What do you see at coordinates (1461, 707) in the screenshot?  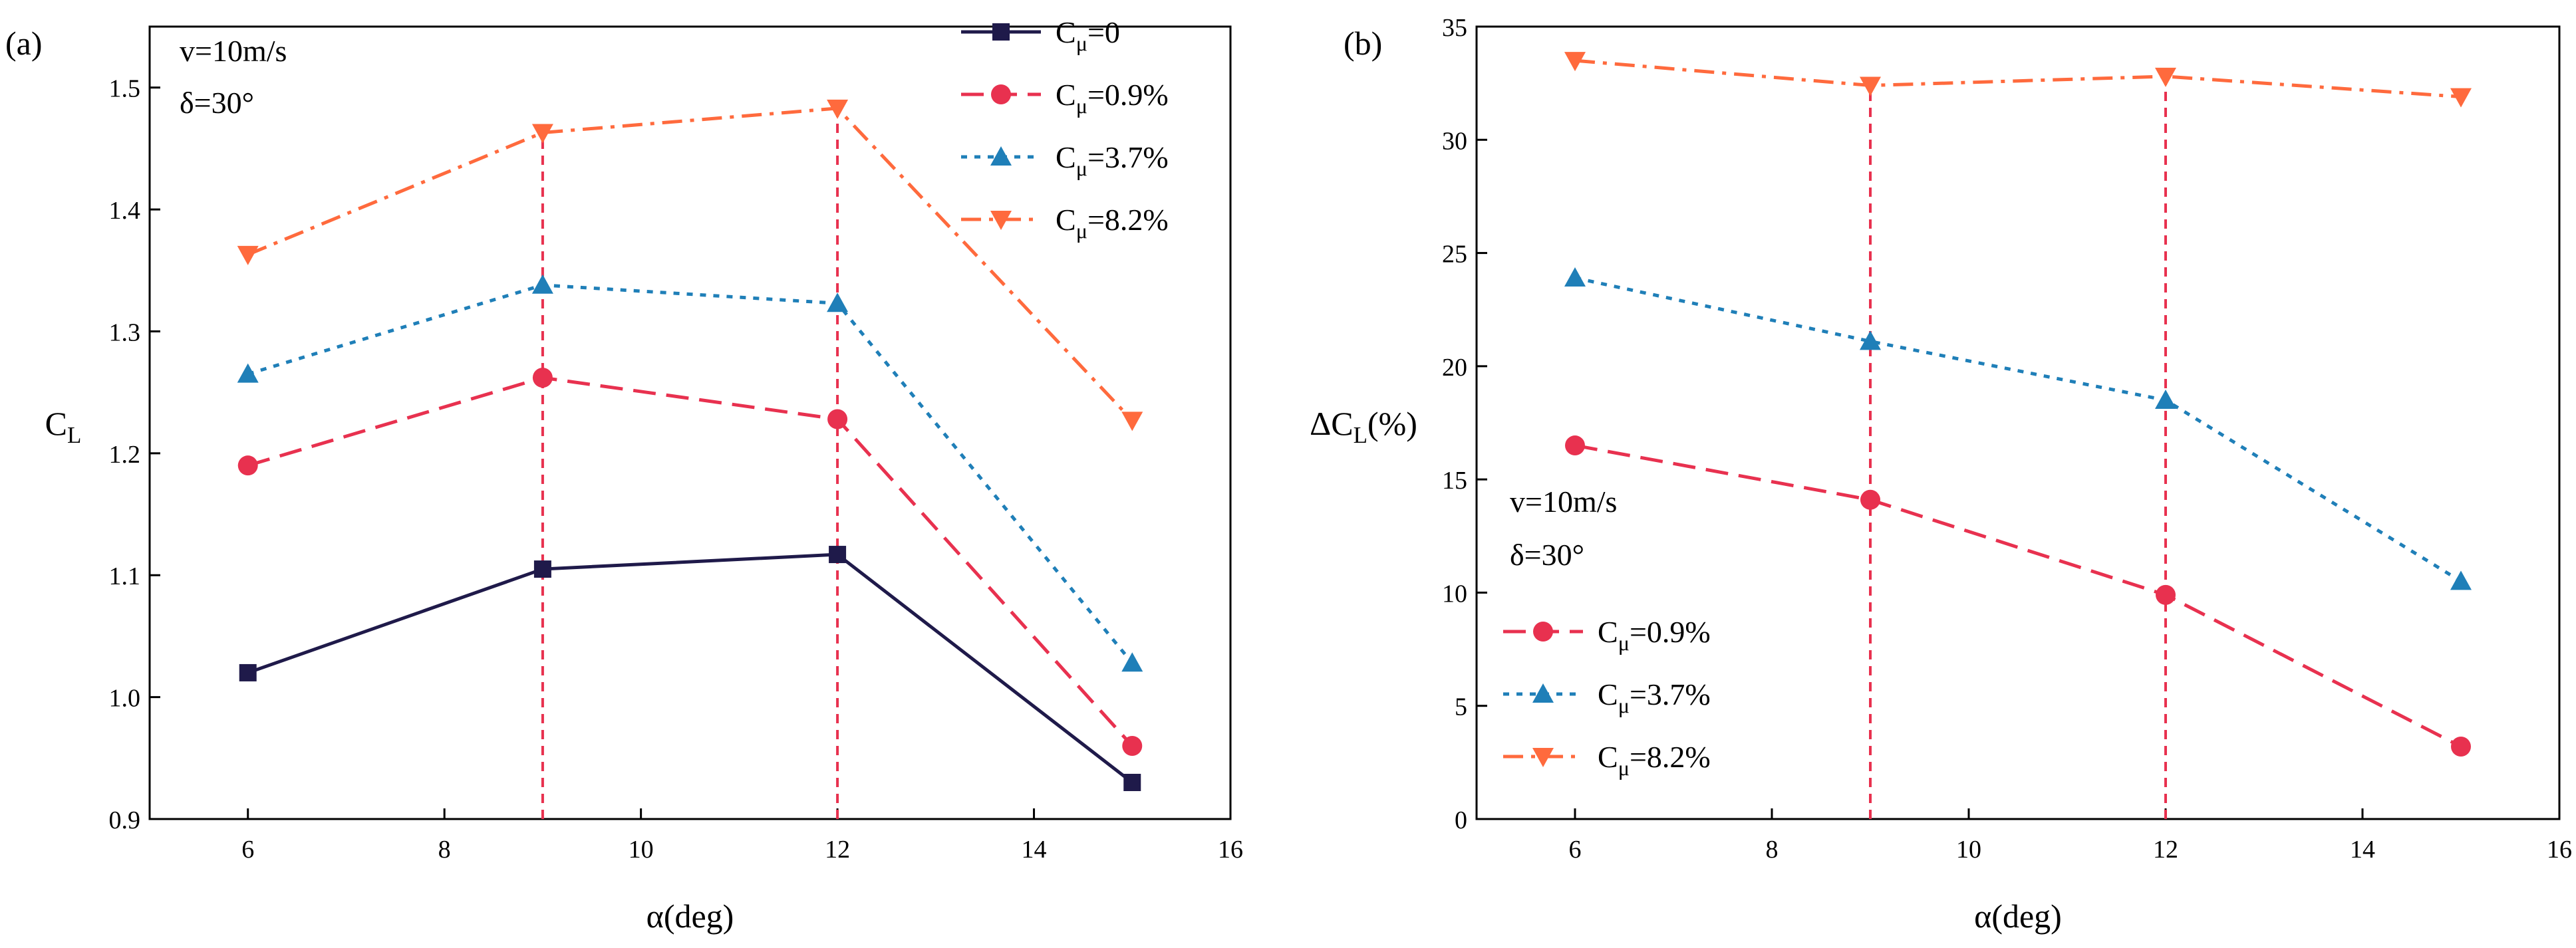 I see `y-tick-label: 5` at bounding box center [1461, 707].